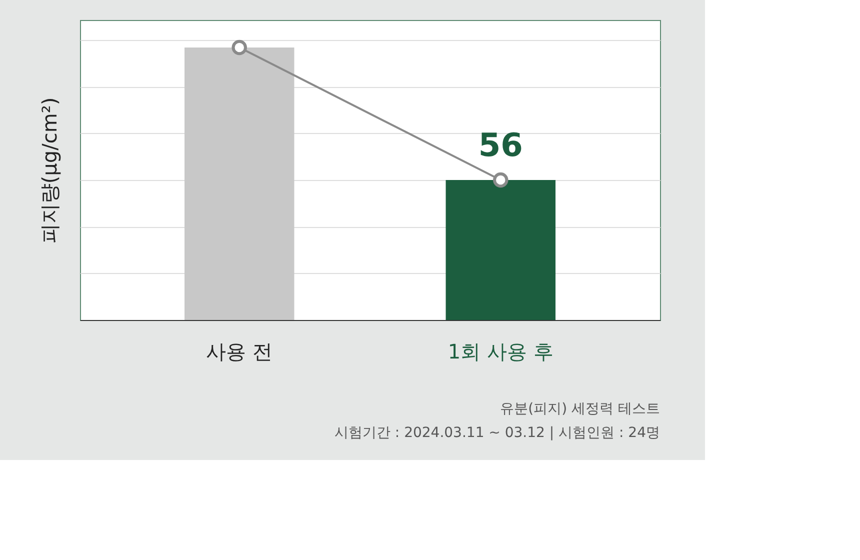 The image size is (860, 560). What do you see at coordinates (497, 433) in the screenshot?
I see `text: 시험기간 : 2024.03.11 ~ 03.12 | 시험인원 : 24명` at bounding box center [497, 433].